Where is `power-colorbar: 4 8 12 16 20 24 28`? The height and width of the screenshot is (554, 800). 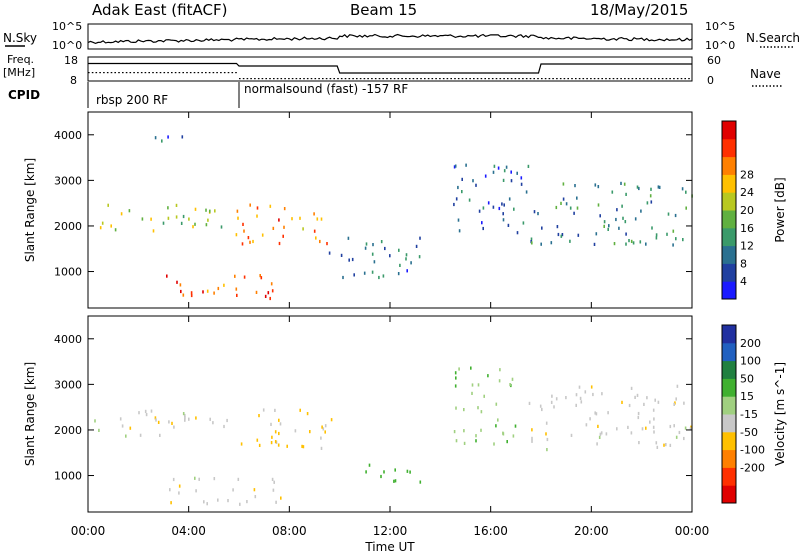 power-colorbar: 4 8 12 16 20 24 28 is located at coordinates (737, 210).